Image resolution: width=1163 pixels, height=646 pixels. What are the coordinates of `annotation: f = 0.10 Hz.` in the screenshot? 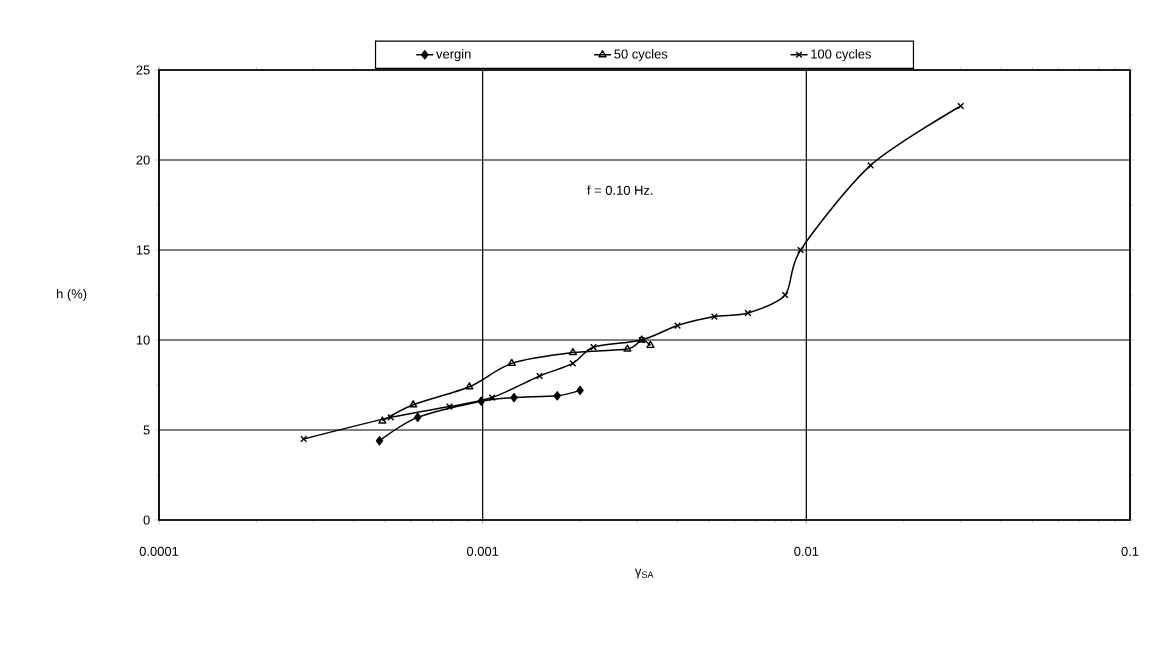 It's located at (620, 190).